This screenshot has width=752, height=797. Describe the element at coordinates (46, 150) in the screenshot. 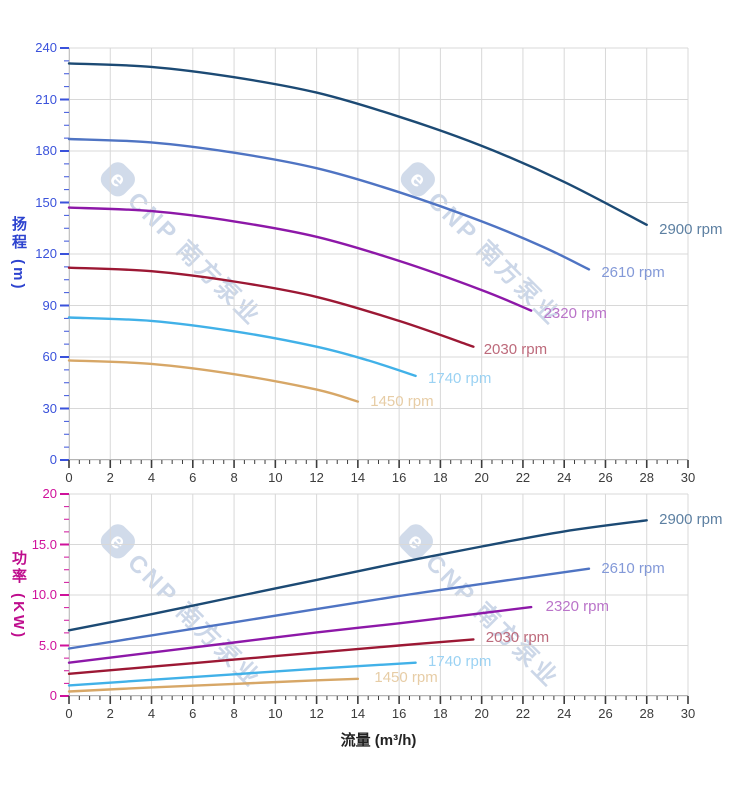

I see `y-tick-label: 180` at that location.